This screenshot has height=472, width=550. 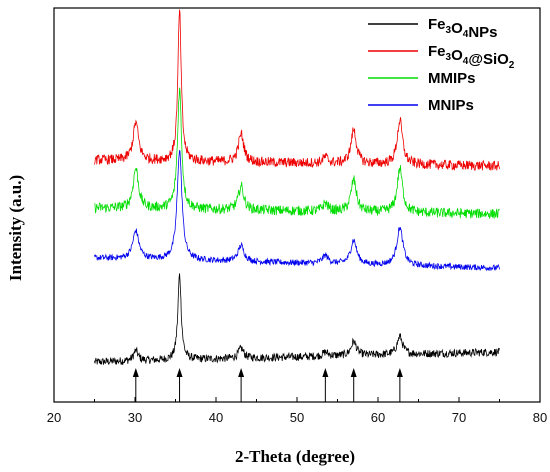 What do you see at coordinates (471, 57) in the screenshot?
I see `legend-label: Fe3O4@SiO2` at bounding box center [471, 57].